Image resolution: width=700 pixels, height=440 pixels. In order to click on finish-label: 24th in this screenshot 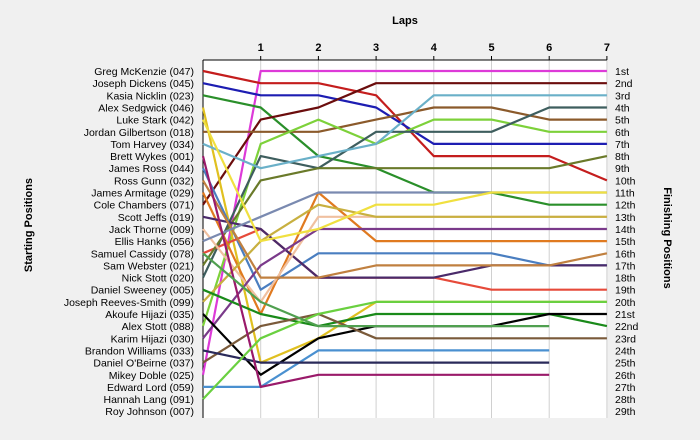, I will do `click(625, 351)`.